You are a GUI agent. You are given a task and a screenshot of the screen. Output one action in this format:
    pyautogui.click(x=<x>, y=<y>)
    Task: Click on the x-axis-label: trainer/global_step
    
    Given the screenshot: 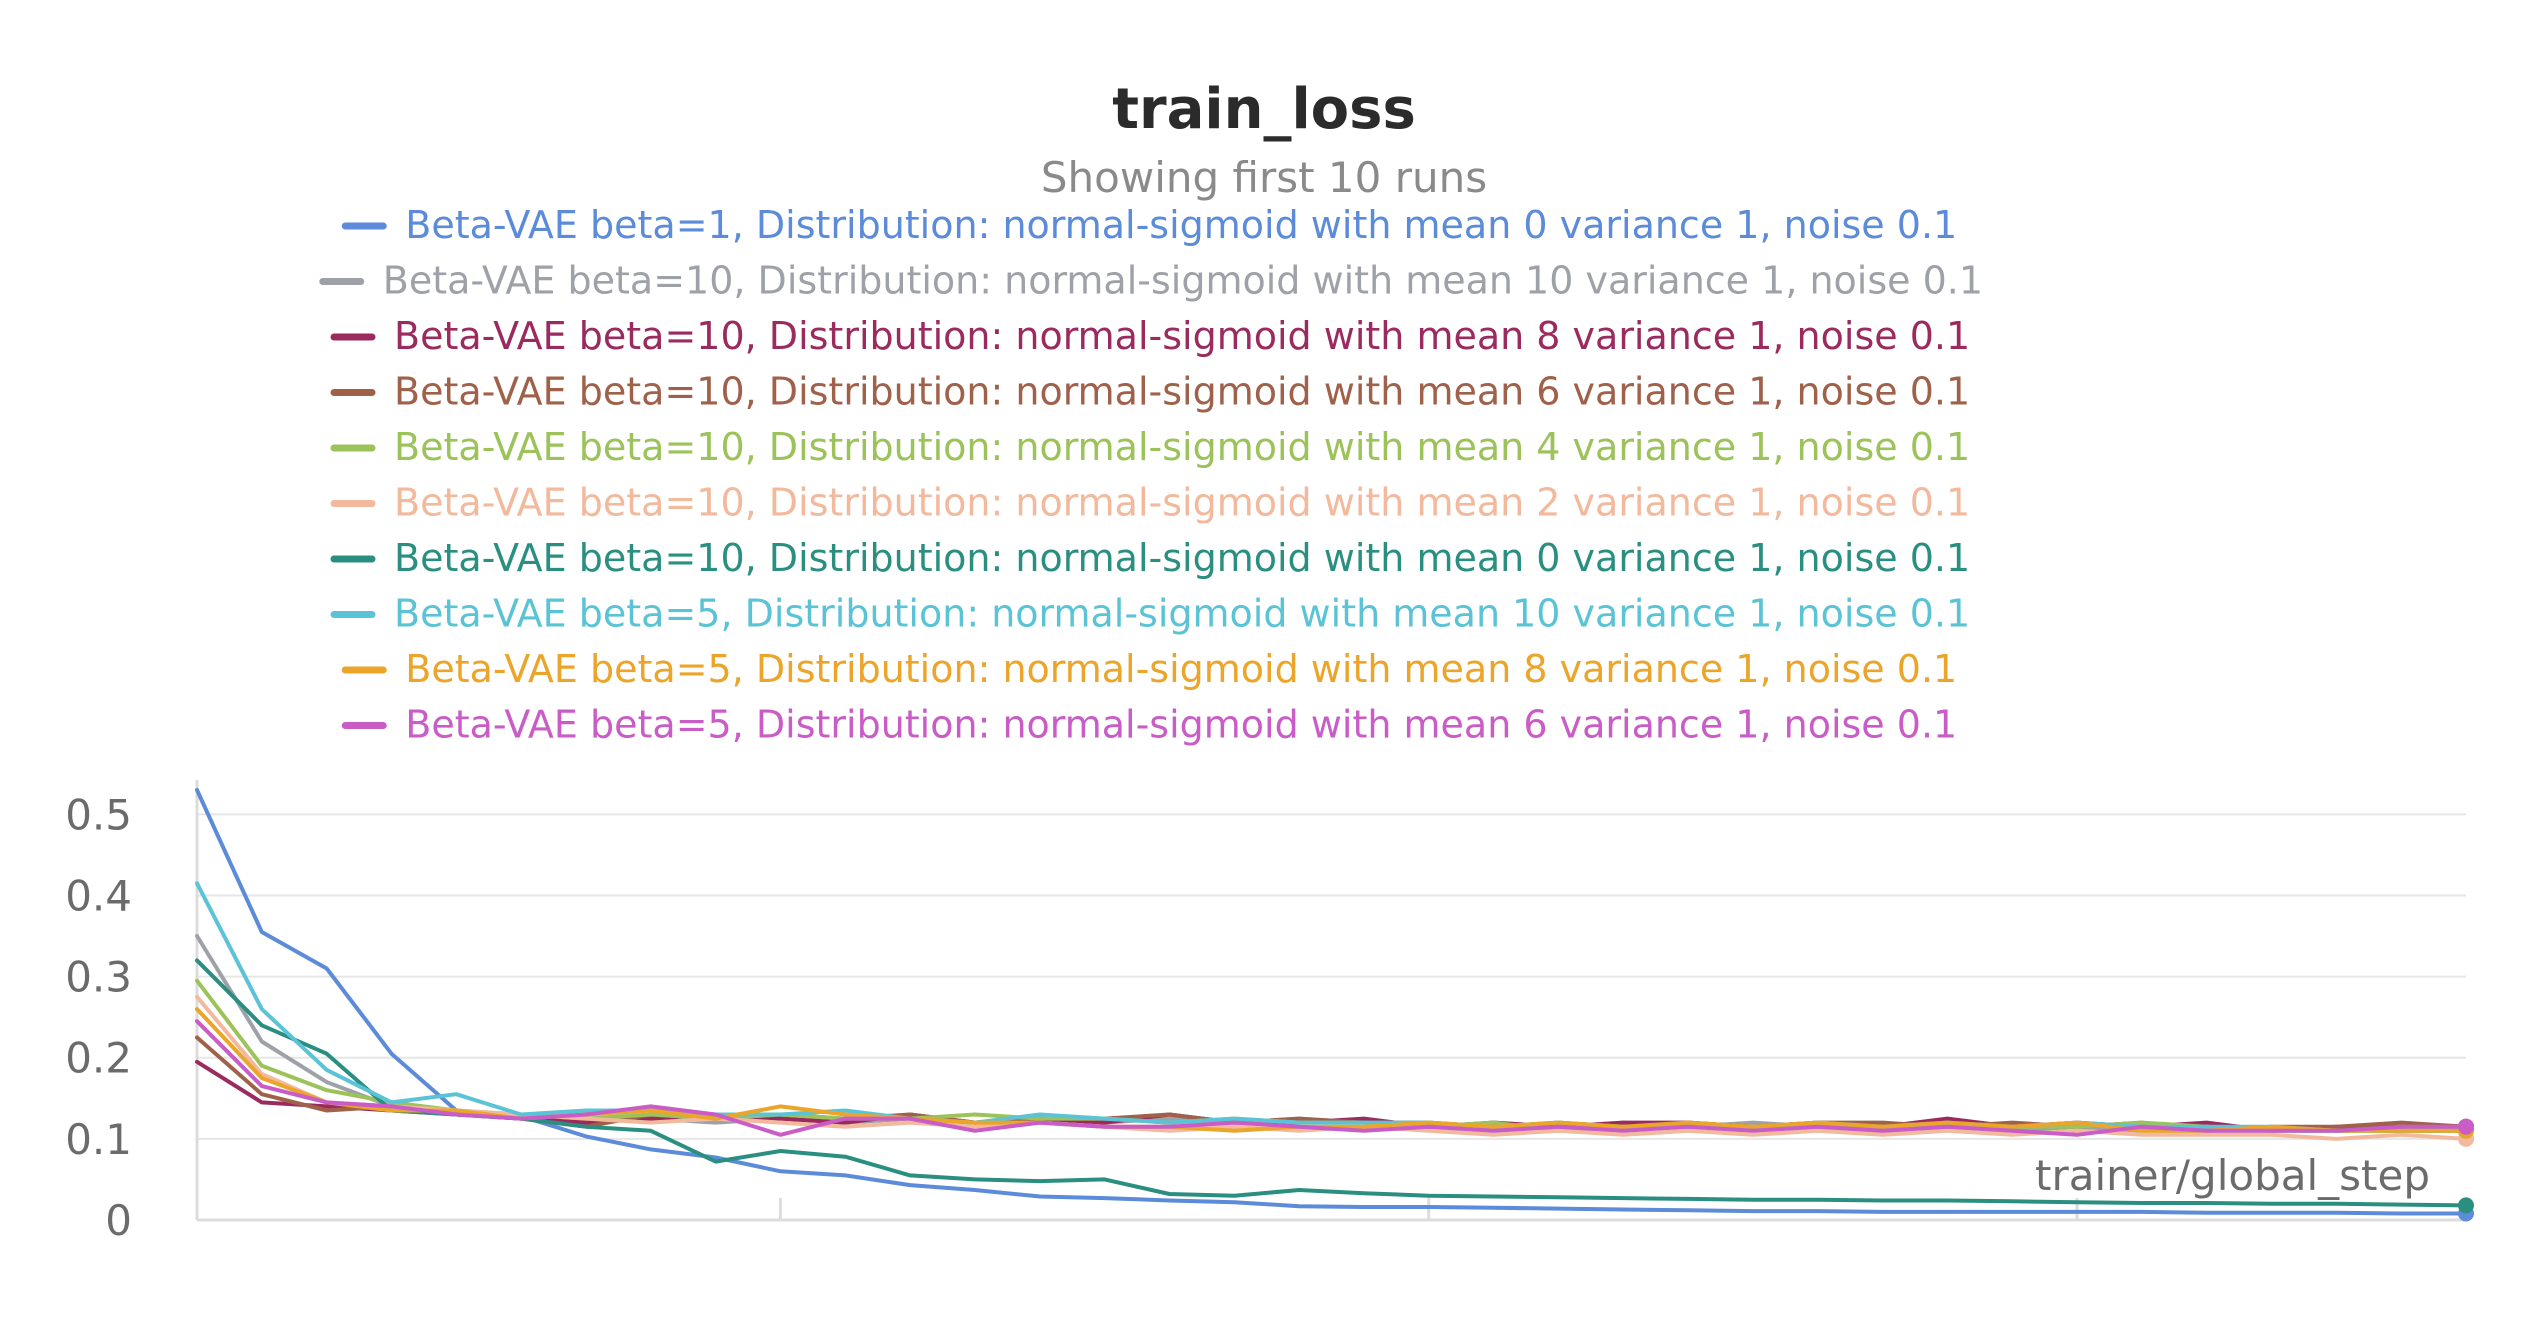 What is the action you would take?
    pyautogui.click(x=2232, y=1175)
    